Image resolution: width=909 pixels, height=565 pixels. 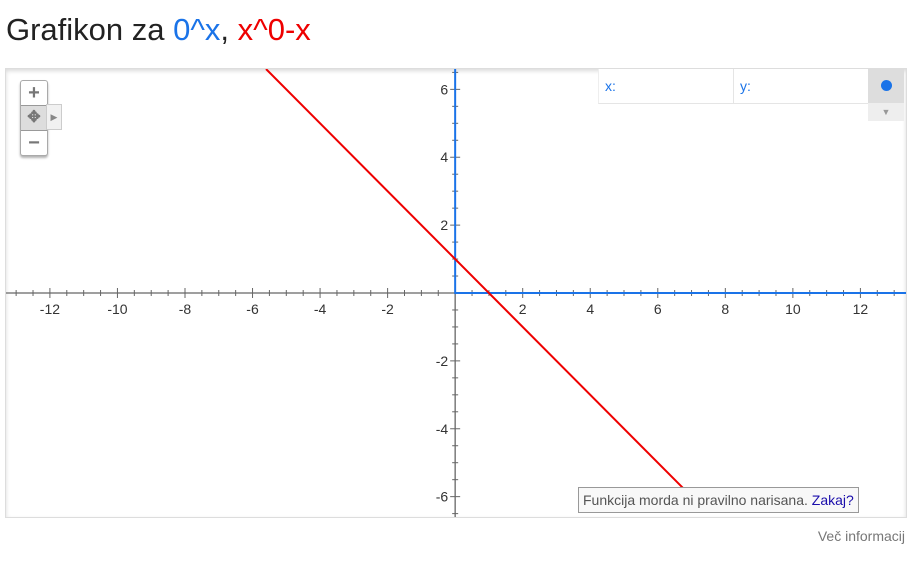 I want to click on why-link: Zakaj?, so click(x=832, y=500).